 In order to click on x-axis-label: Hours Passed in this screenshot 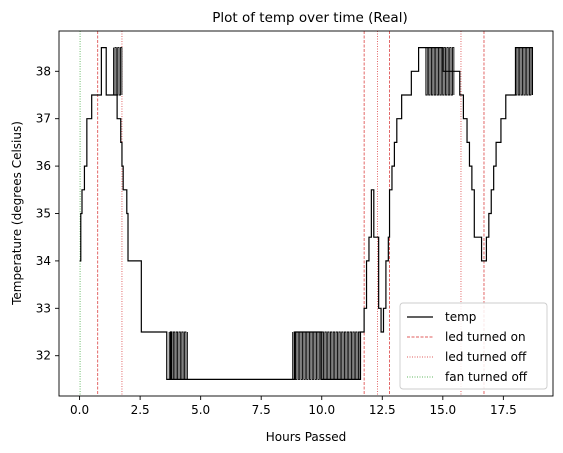, I will do `click(306, 437)`.